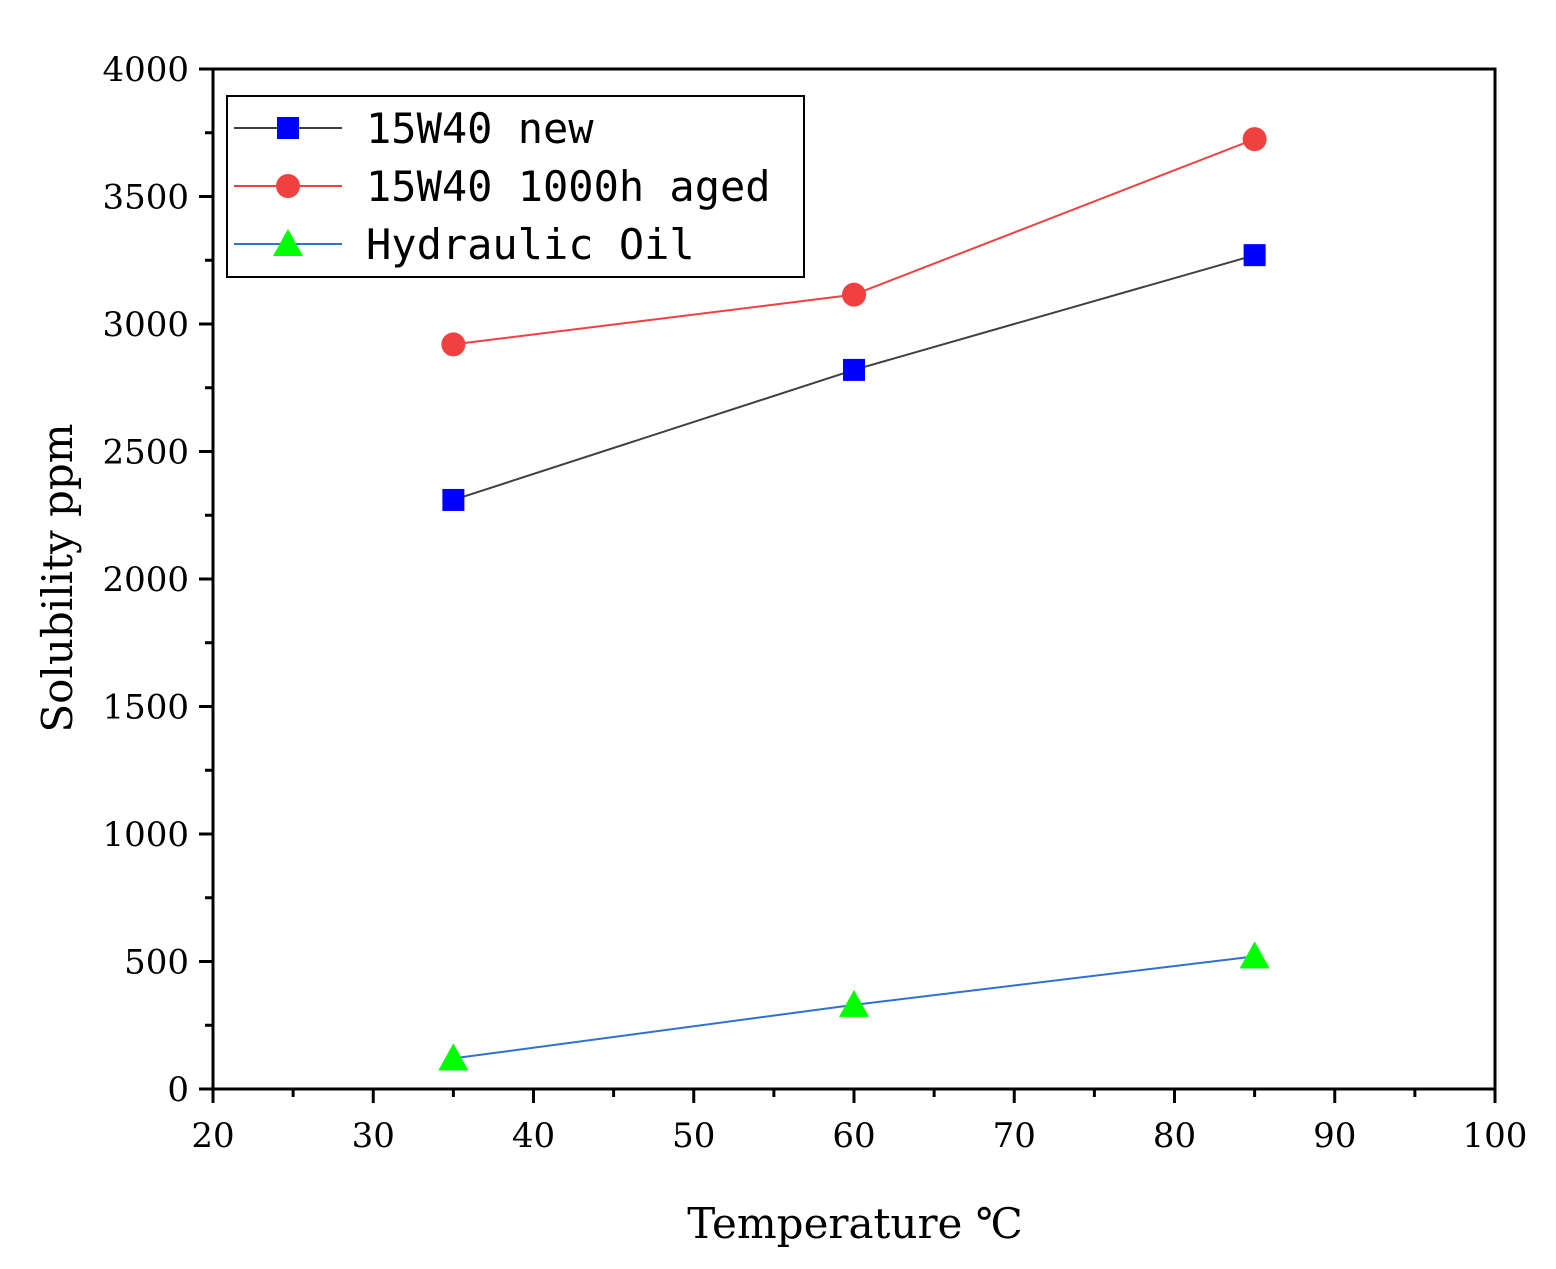 This screenshot has height=1269, width=1556. I want to click on legend: 15W40 new 15W40 1000h aged Hydraulic Oil, so click(515, 186).